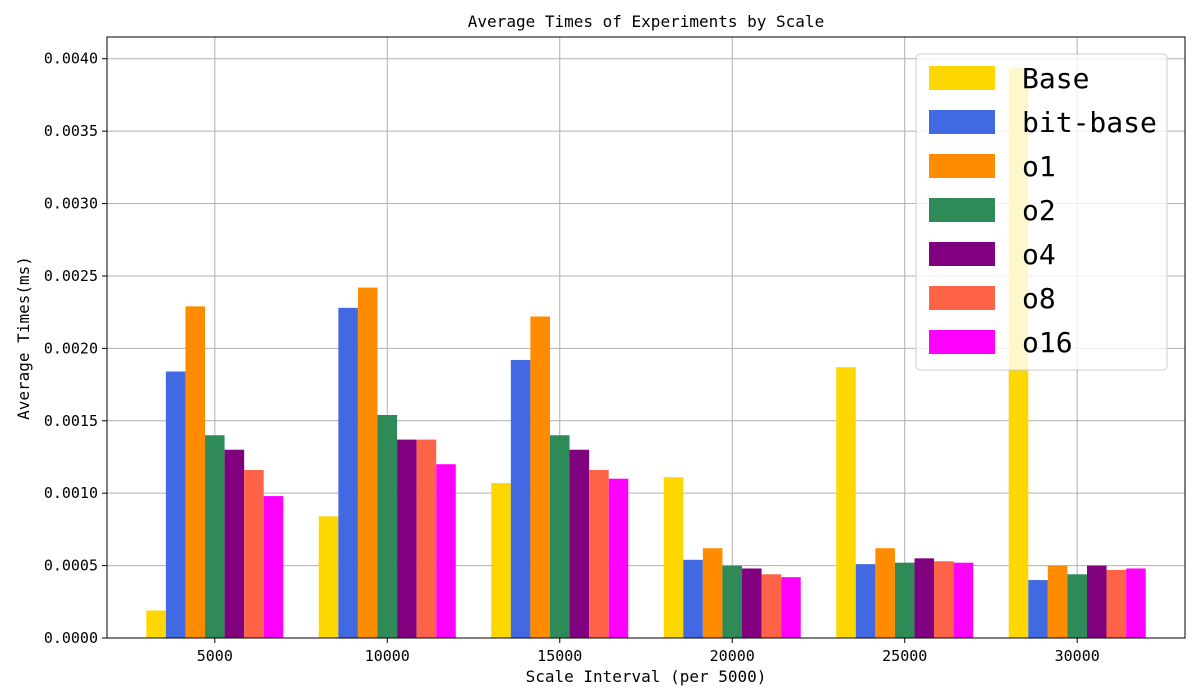 This screenshot has height=700, width=1200. What do you see at coordinates (71, 566) in the screenshot?
I see `y-tick-label: 0.0005` at bounding box center [71, 566].